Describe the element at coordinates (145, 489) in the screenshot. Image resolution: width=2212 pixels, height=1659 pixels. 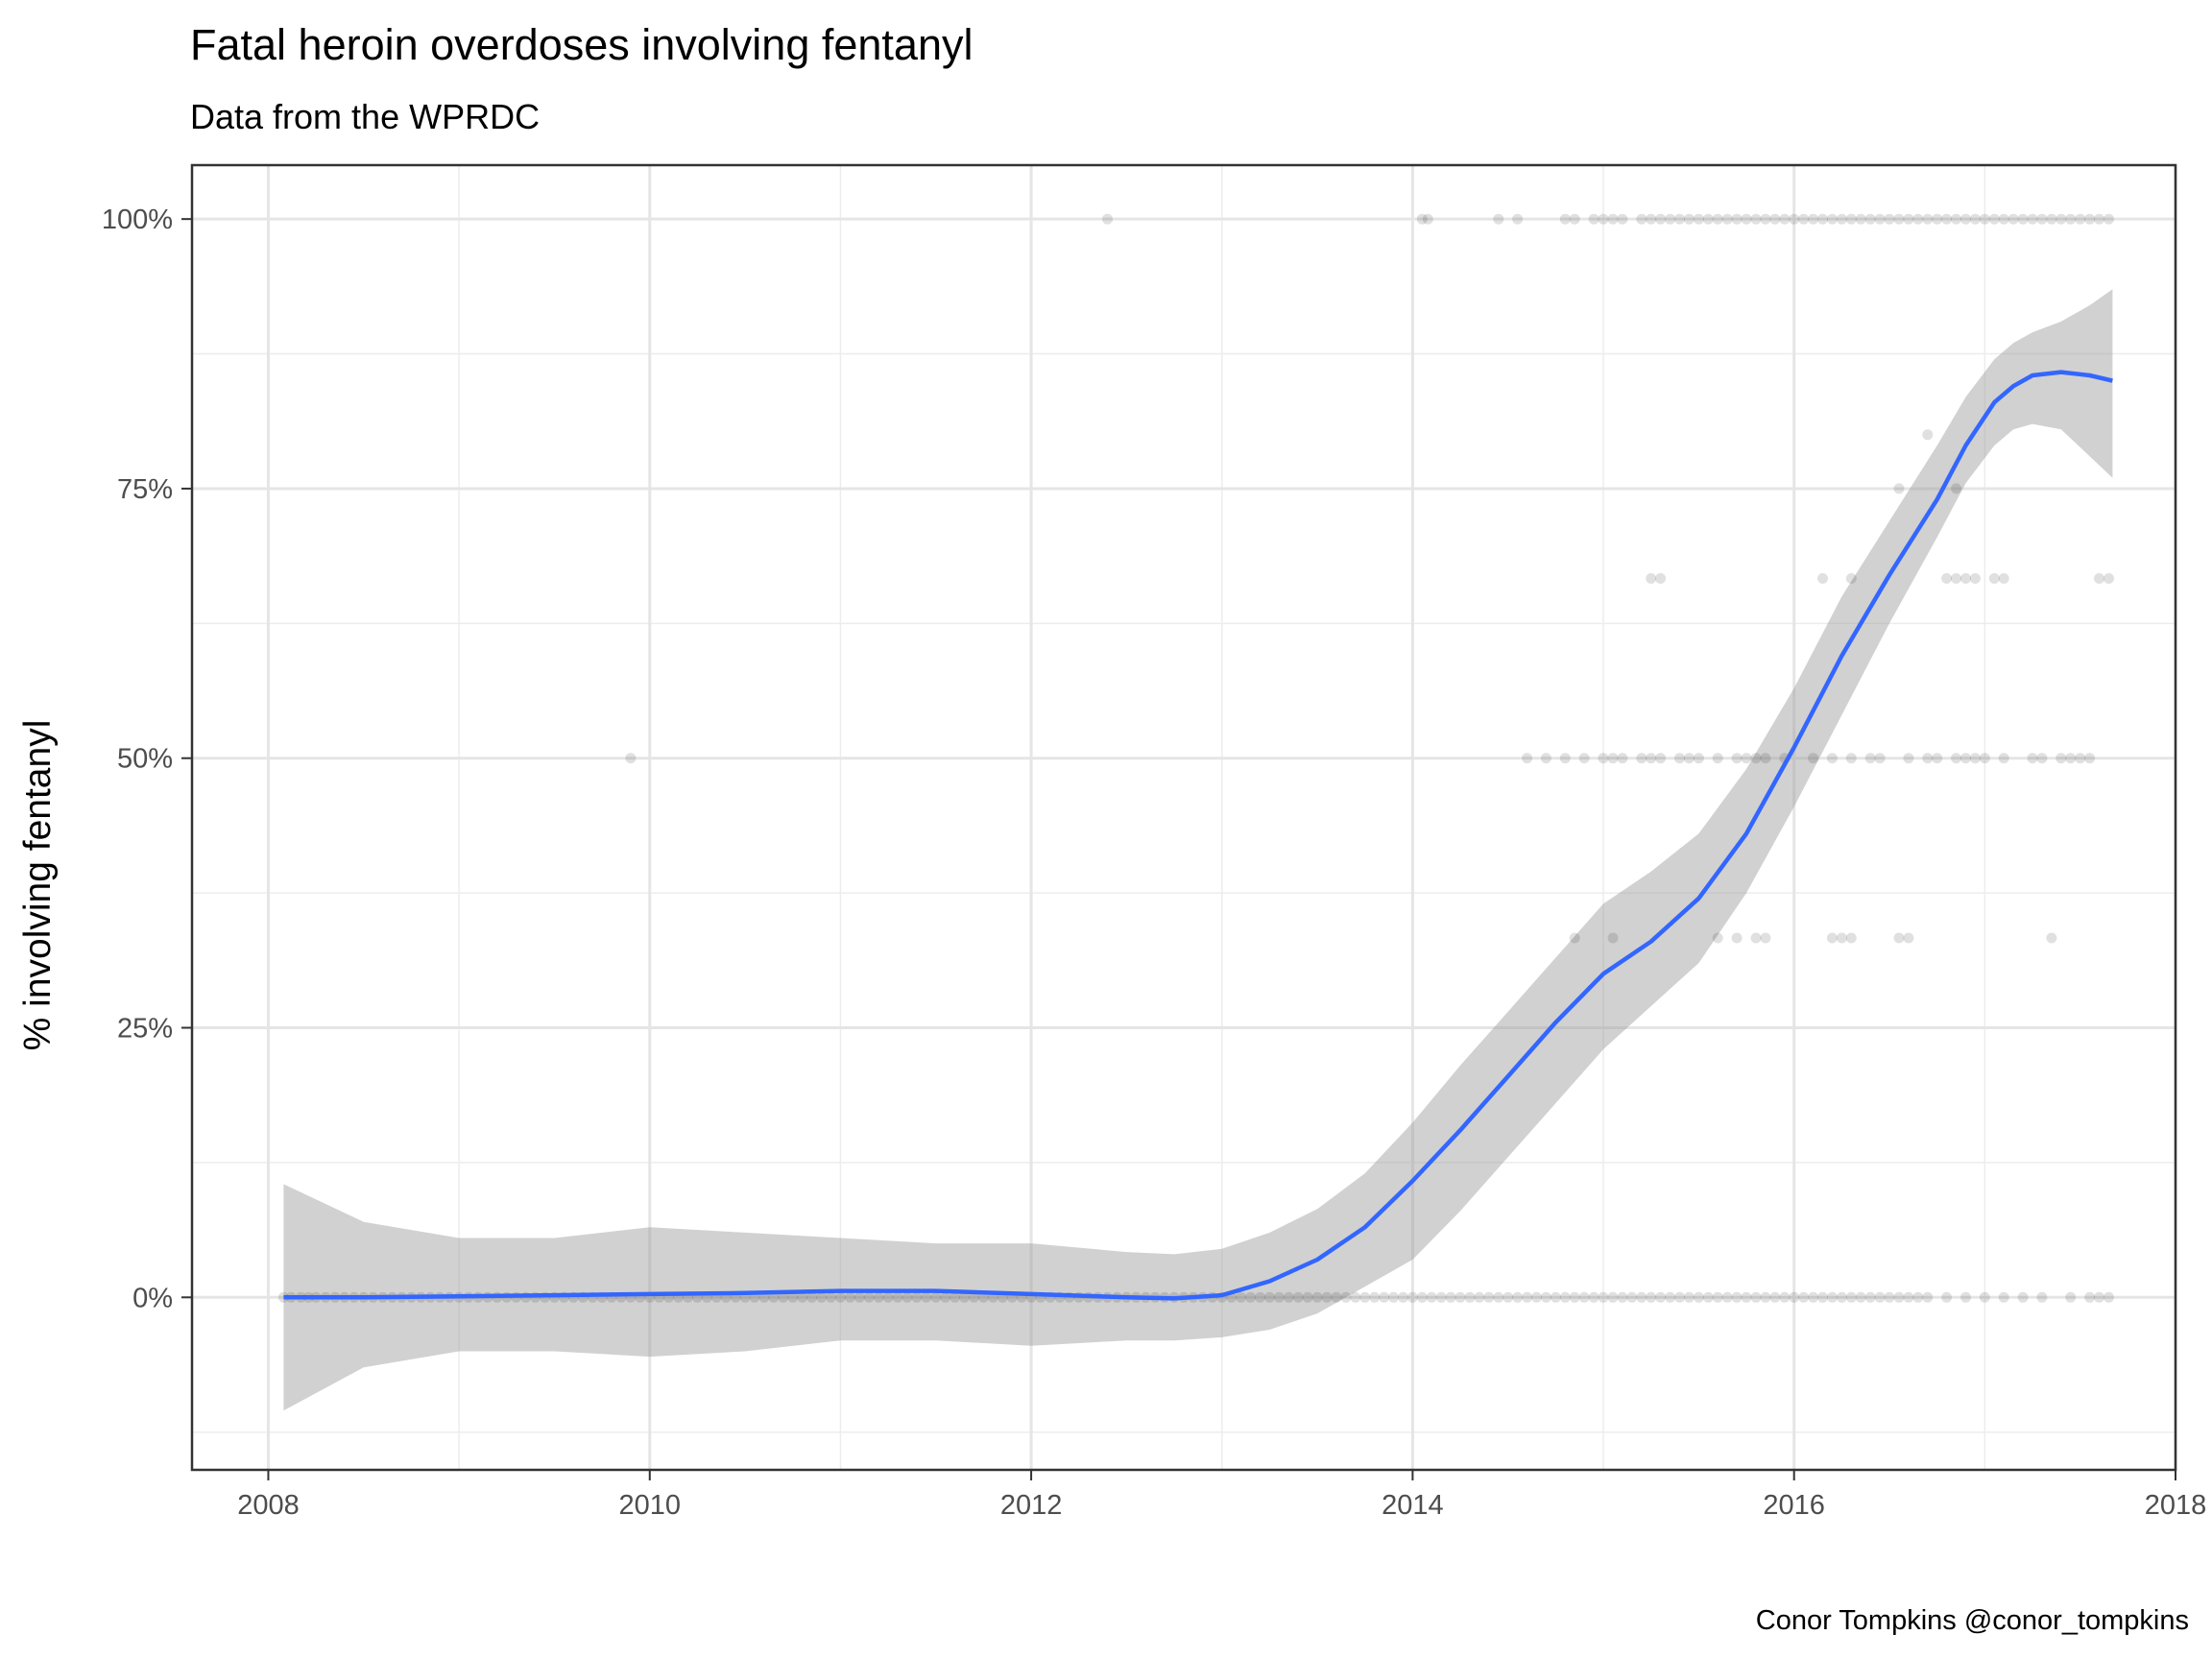
I see `y-tick-label: 75%` at that location.